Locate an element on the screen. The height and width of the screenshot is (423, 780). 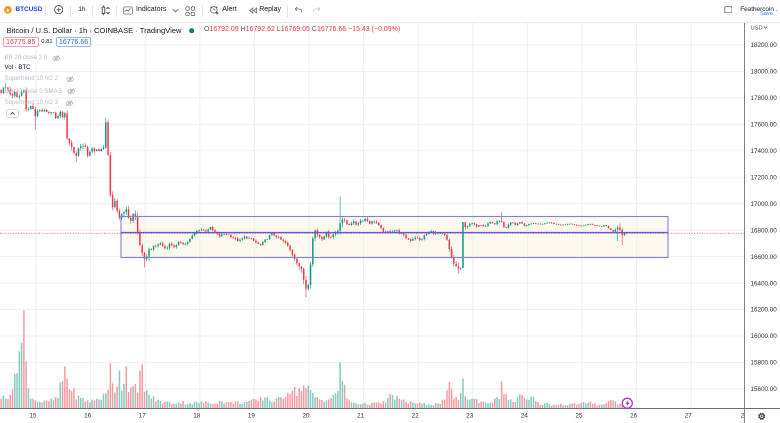
svg-text: 24 is located at coordinates (525, 416).